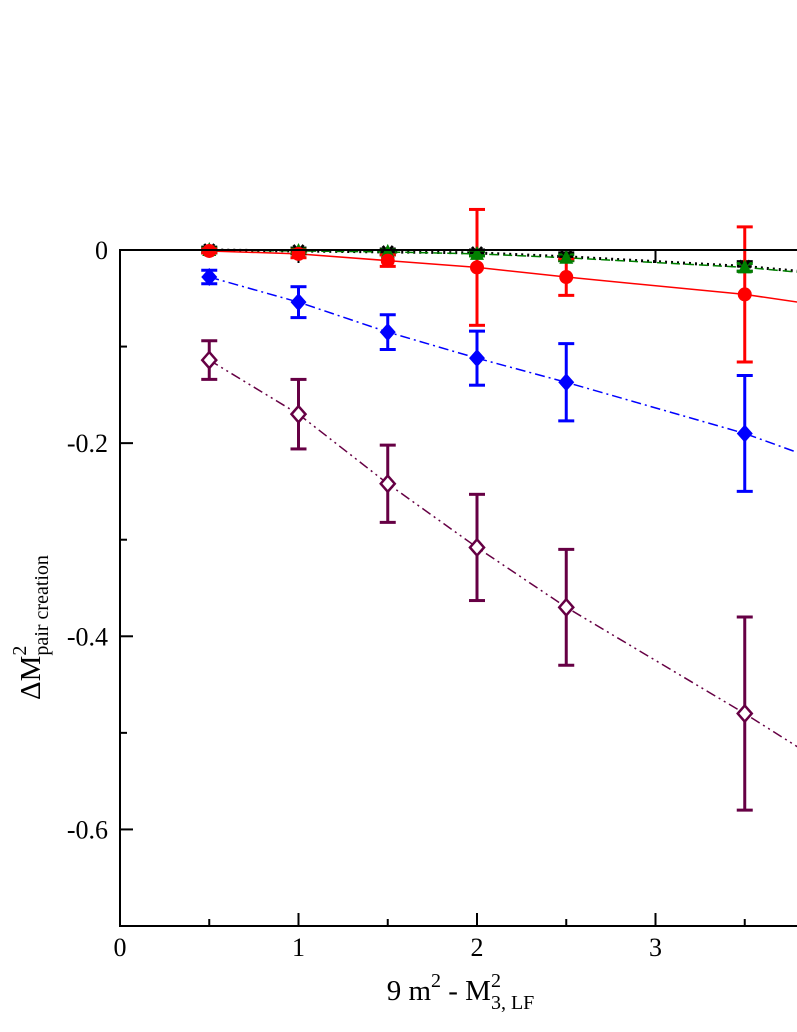  What do you see at coordinates (42, 605) in the screenshot?
I see `y-label-sub: pair creation` at bounding box center [42, 605].